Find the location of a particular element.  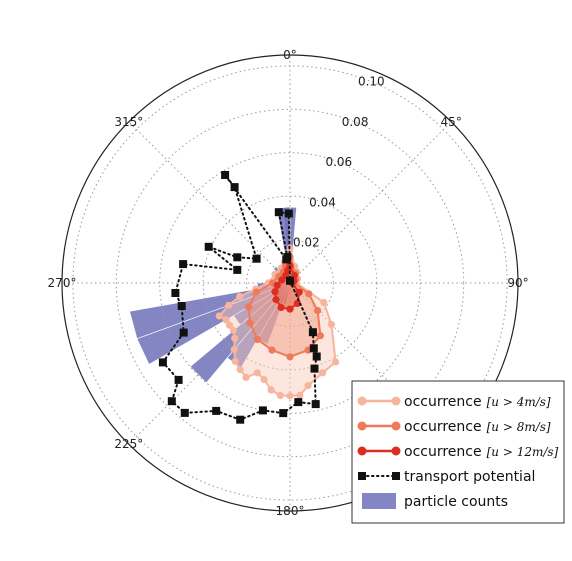

legend-label-text: particle counts is located at coordinates (456, 502).